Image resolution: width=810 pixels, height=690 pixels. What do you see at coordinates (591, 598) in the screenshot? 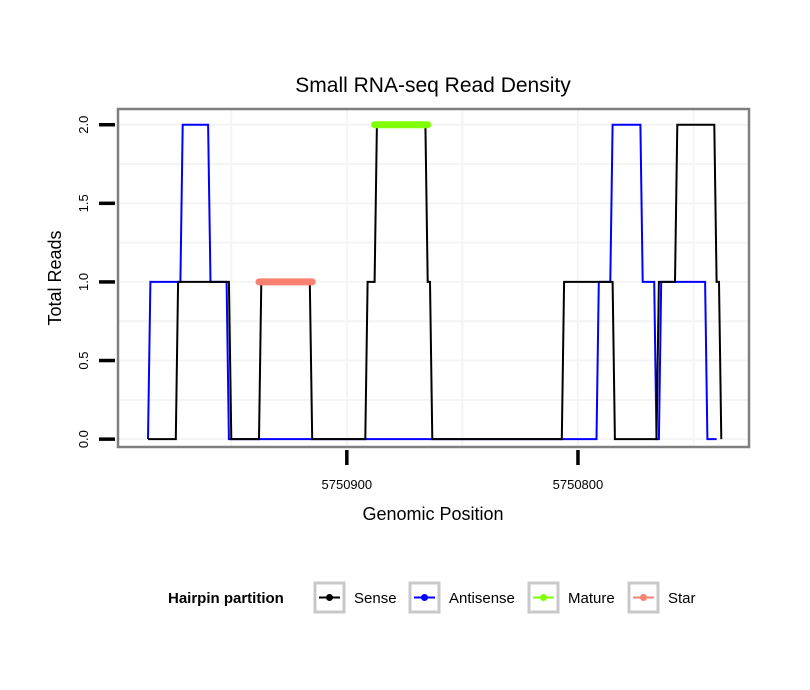
I see `legend-label: Mature` at bounding box center [591, 598].